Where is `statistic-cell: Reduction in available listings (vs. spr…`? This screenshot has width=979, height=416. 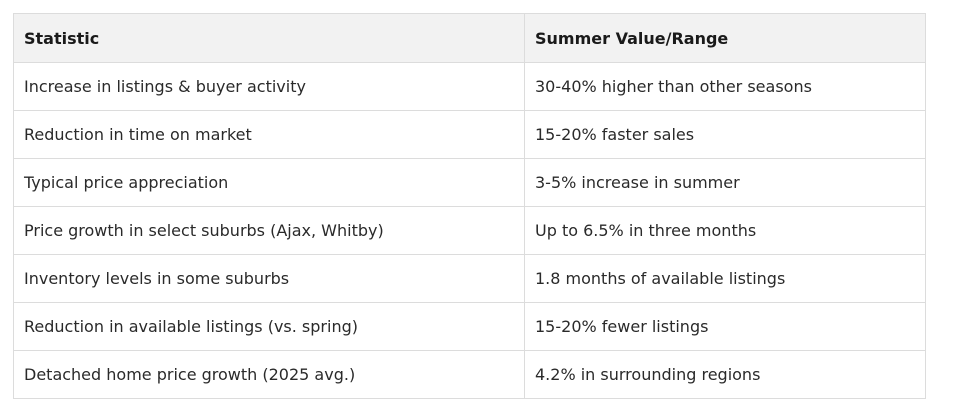
statistic-cell: Reduction in available listings (vs. spr… is located at coordinates (269, 326).